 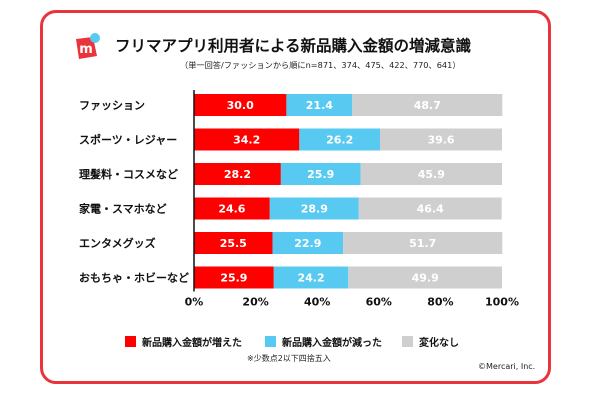 What do you see at coordinates (192, 343) in the screenshot?
I see `legend-label-increased: 新品購入金額が増えた` at bounding box center [192, 343].